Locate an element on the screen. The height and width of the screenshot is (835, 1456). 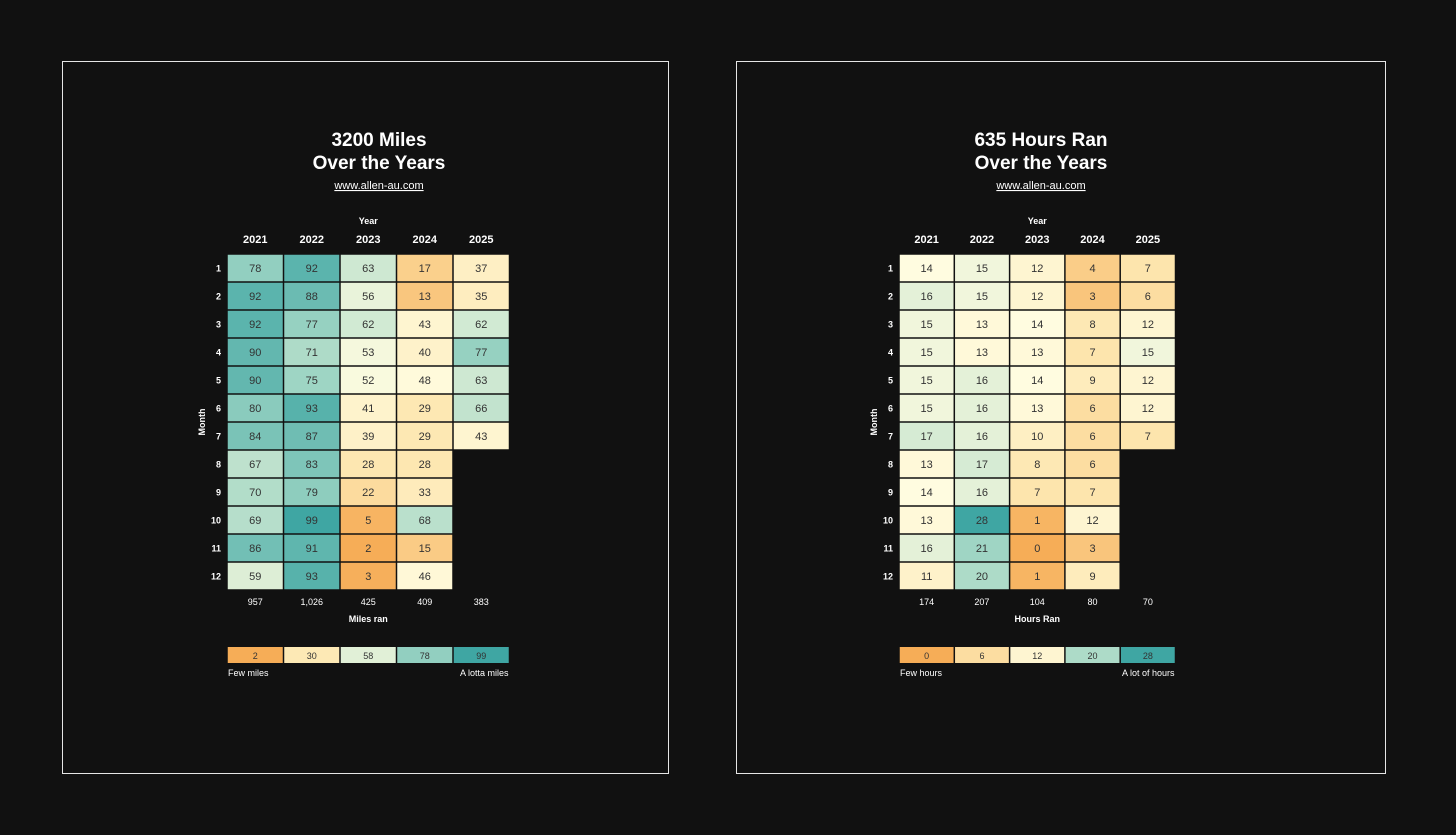
miles-legend-value: 99 is located at coordinates (481, 656).